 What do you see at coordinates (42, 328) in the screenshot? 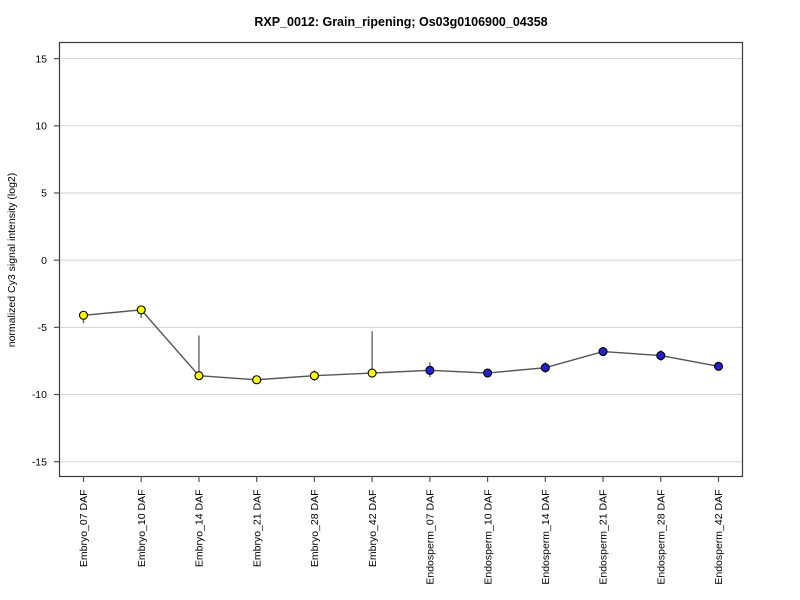
I see `y-tick-label: -5` at bounding box center [42, 328].